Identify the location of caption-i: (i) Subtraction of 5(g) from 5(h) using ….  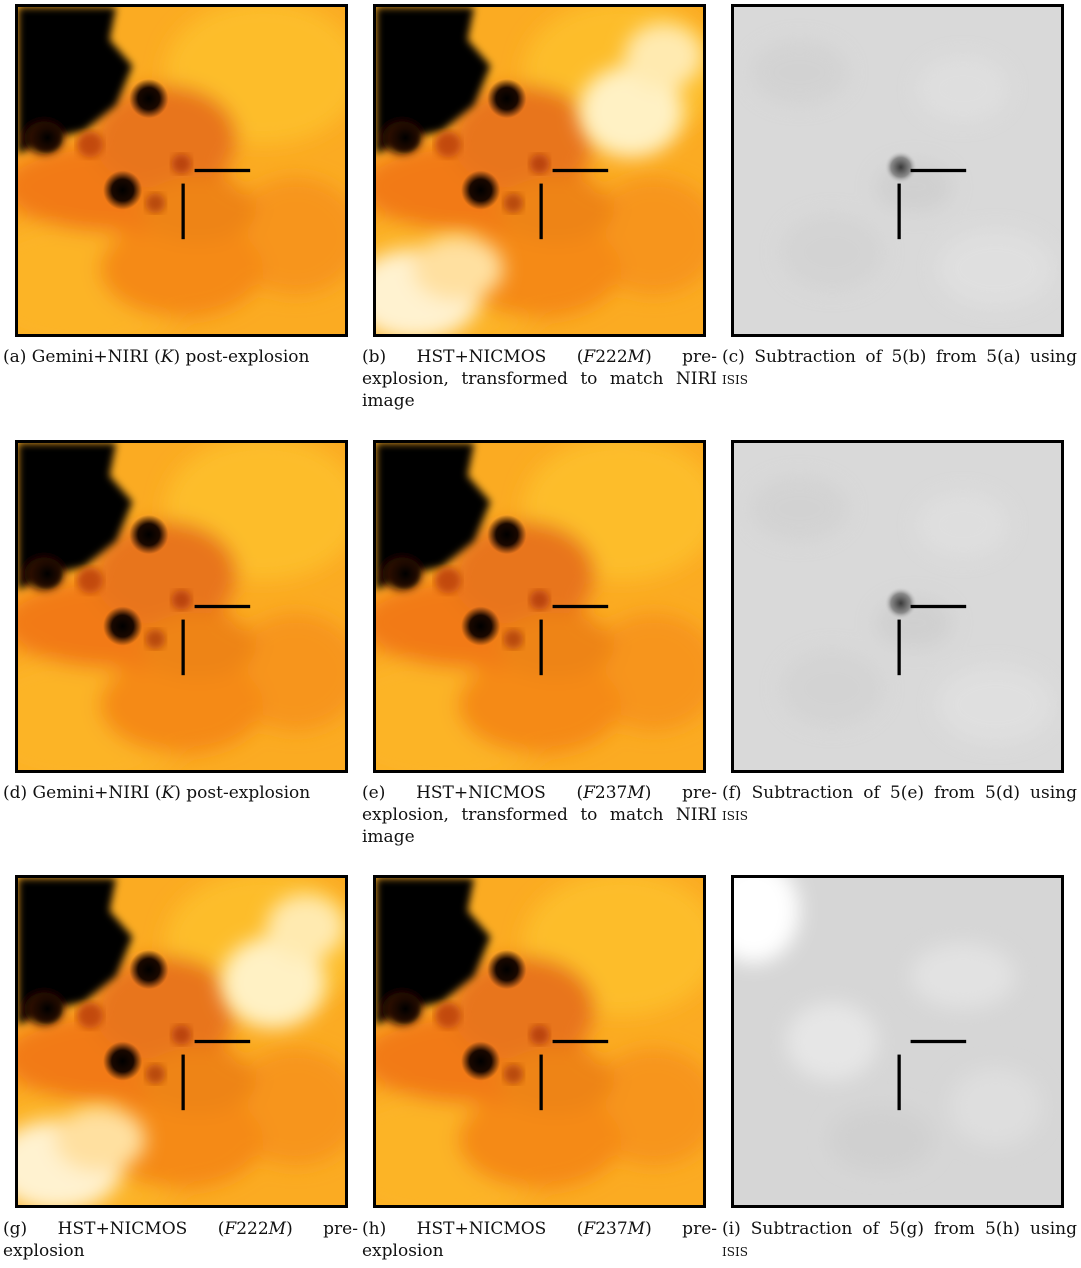
(899, 1240).